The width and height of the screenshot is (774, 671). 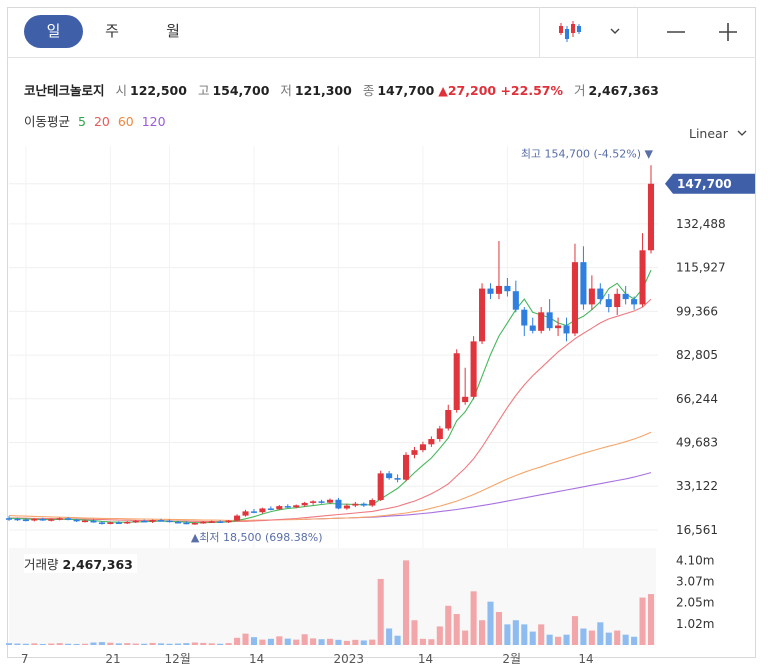 What do you see at coordinates (158, 90) in the screenshot?
I see `open-price: 122,500` at bounding box center [158, 90].